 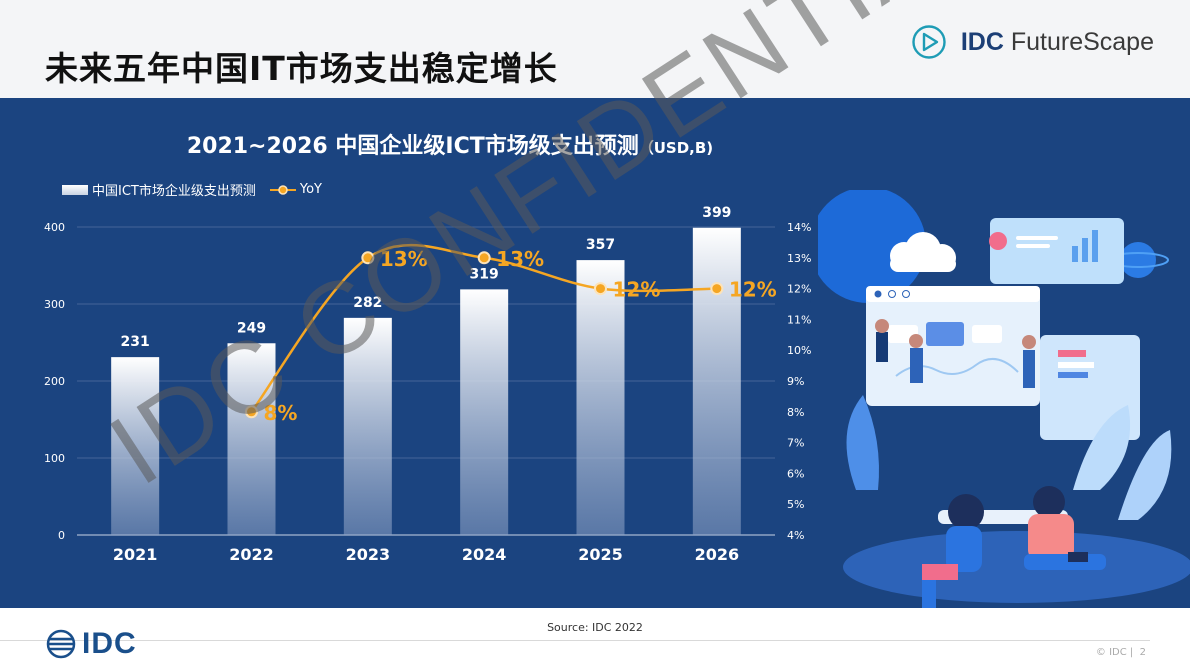 I want to click on footer-logo-text: IDC, so click(x=109, y=643).